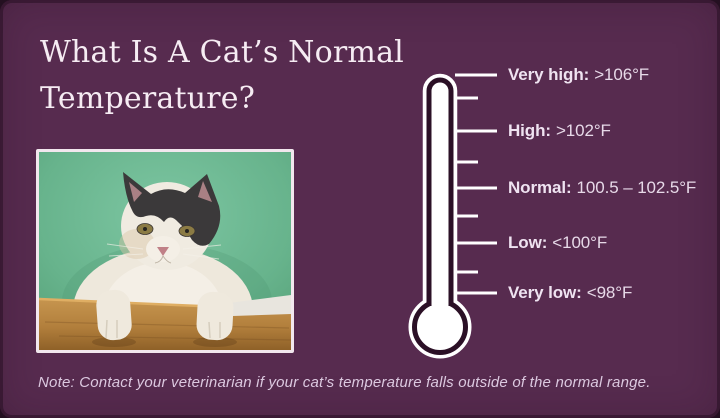  I want to click on level-row-normal: Normal: 100.5 – 102.5°F, so click(602, 188).